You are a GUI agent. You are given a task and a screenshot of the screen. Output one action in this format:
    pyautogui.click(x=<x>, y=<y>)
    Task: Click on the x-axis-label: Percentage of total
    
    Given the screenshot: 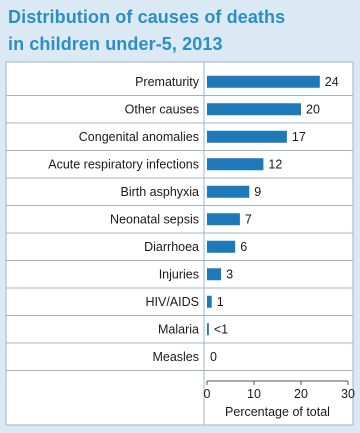 What is the action you would take?
    pyautogui.click(x=277, y=412)
    